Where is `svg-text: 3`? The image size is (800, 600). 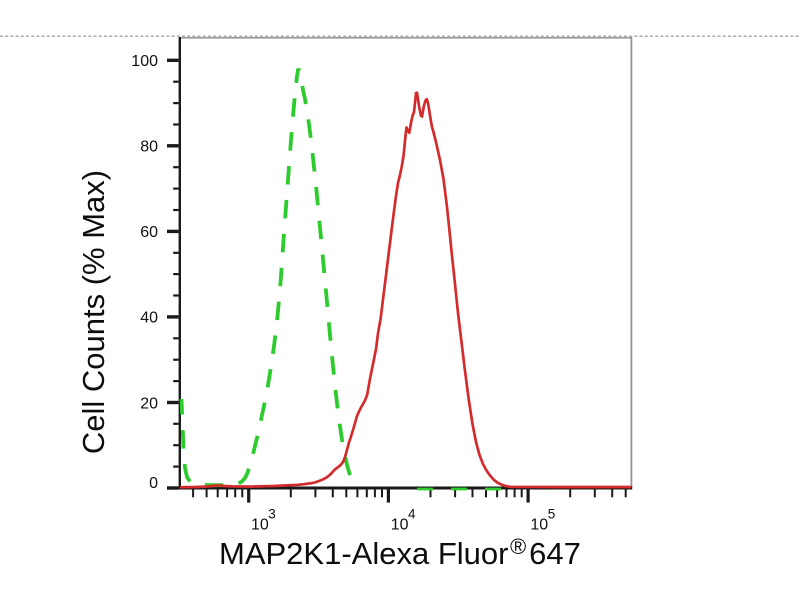
svg-text: 3 is located at coordinates (272, 513).